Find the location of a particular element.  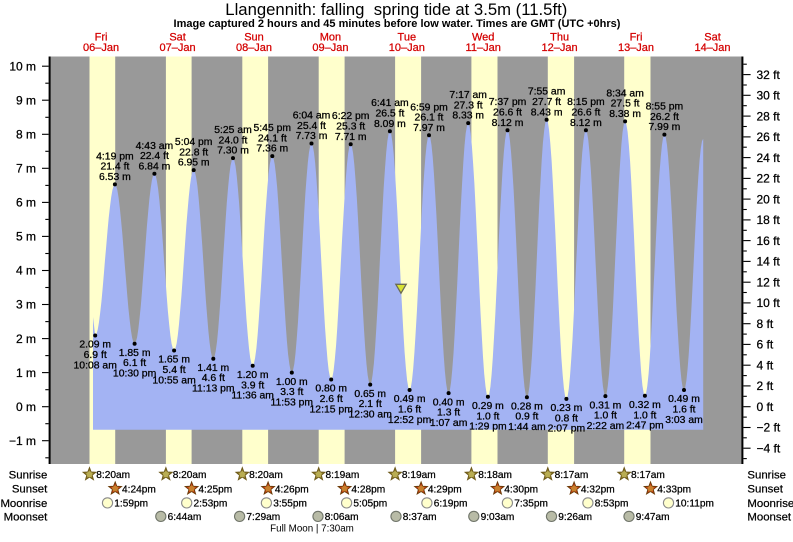

svg-text: 6:41 am is located at coordinates (390, 103).